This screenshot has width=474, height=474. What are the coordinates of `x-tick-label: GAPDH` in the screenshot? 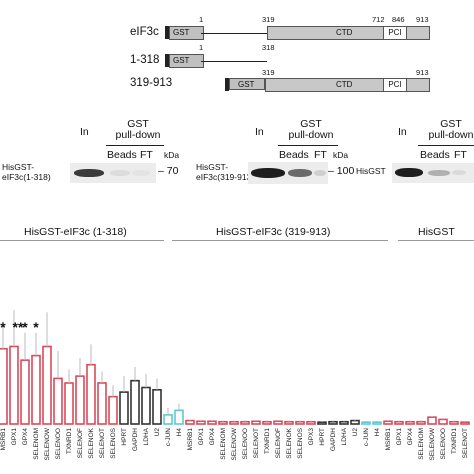 It's located at (135, 439).